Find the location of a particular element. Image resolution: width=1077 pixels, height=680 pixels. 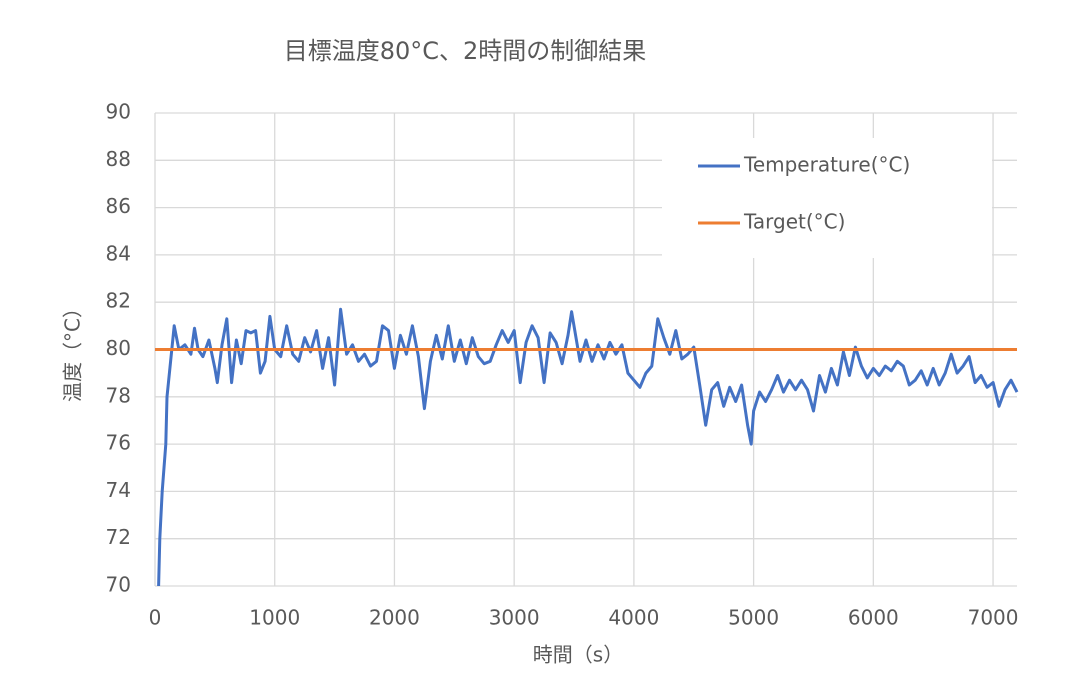

y-tick-label: 82 is located at coordinates (118, 301).